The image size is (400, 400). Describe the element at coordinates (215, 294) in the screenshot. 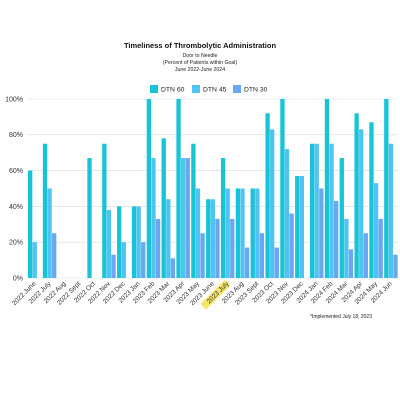

I see `x-tick-highlight` at that location.